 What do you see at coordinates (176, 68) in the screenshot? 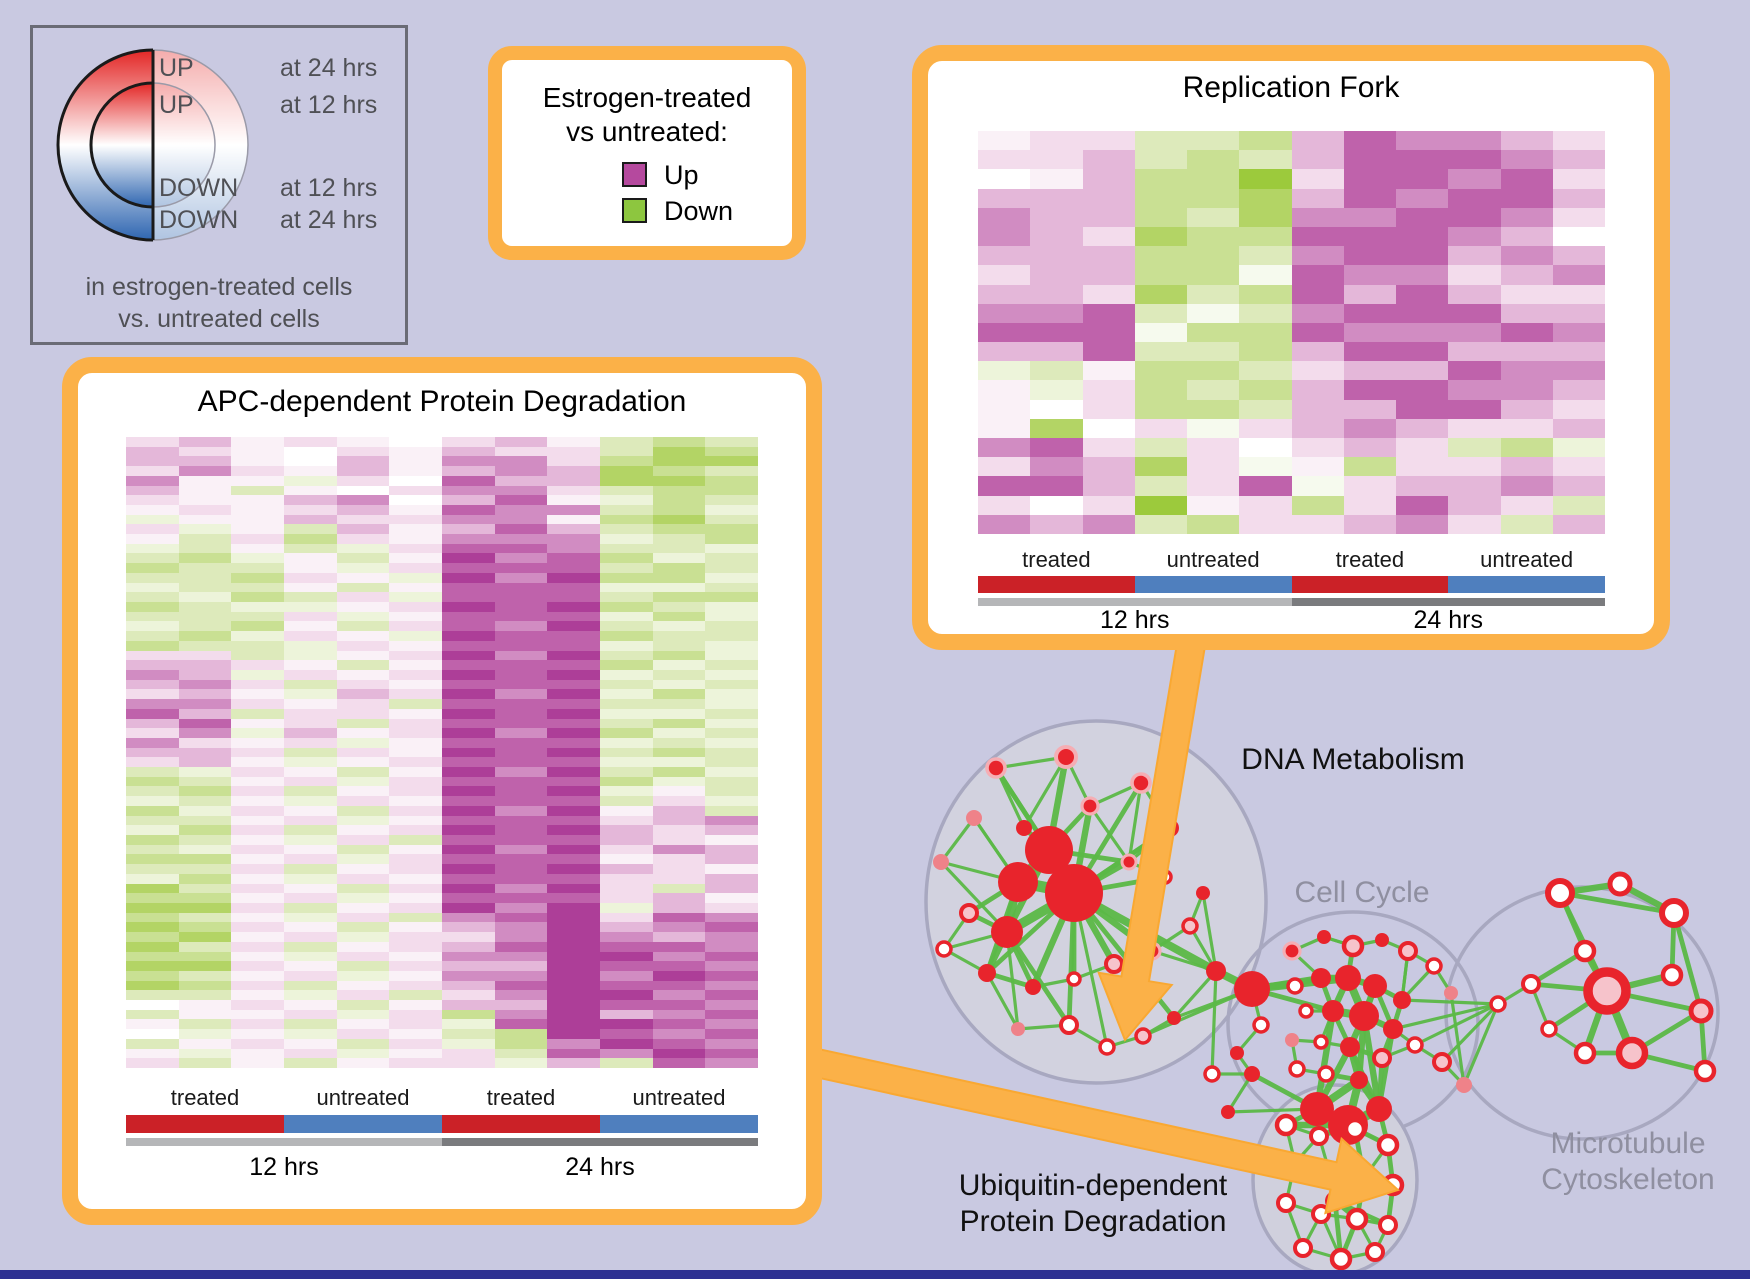
I see `legend-up-outer: UP` at bounding box center [176, 68].